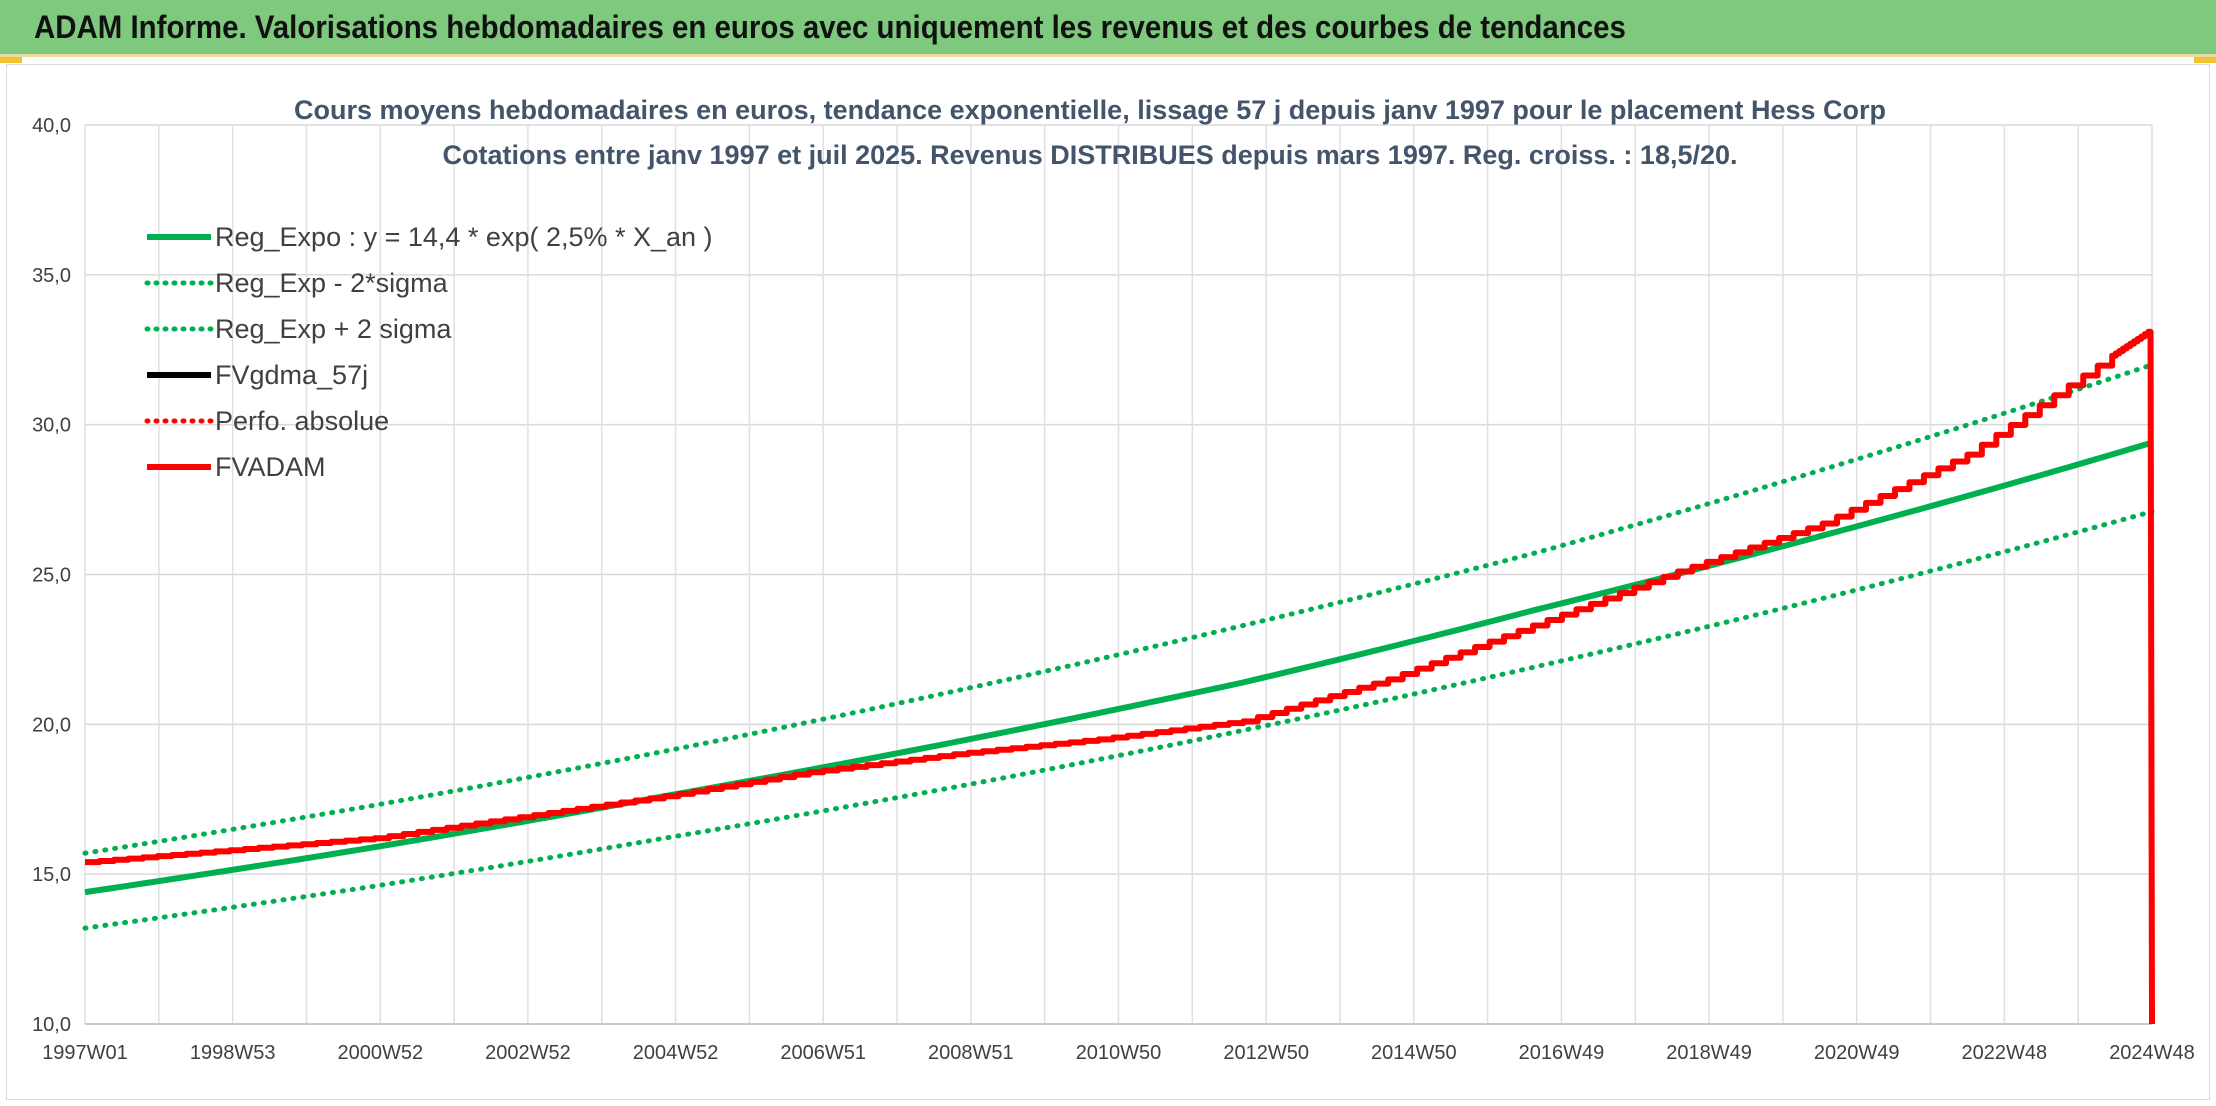 The height and width of the screenshot is (1106, 2216). What do you see at coordinates (676, 1053) in the screenshot?
I see `x-tick-label: 2004W52` at bounding box center [676, 1053].